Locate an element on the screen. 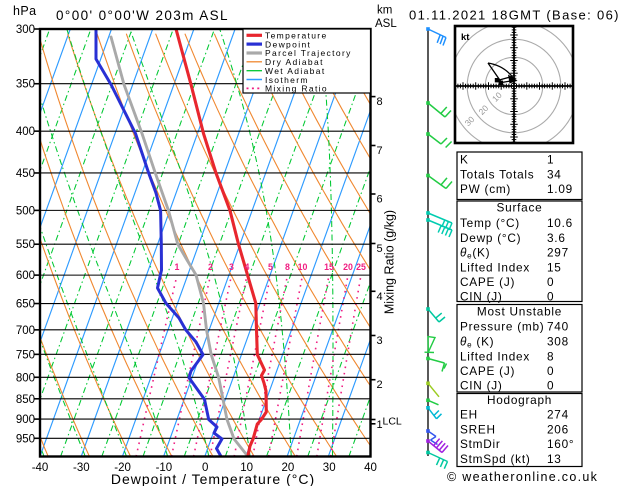 The width and height of the screenshot is (629, 491). svg-text: 750 is located at coordinates (25, 355).